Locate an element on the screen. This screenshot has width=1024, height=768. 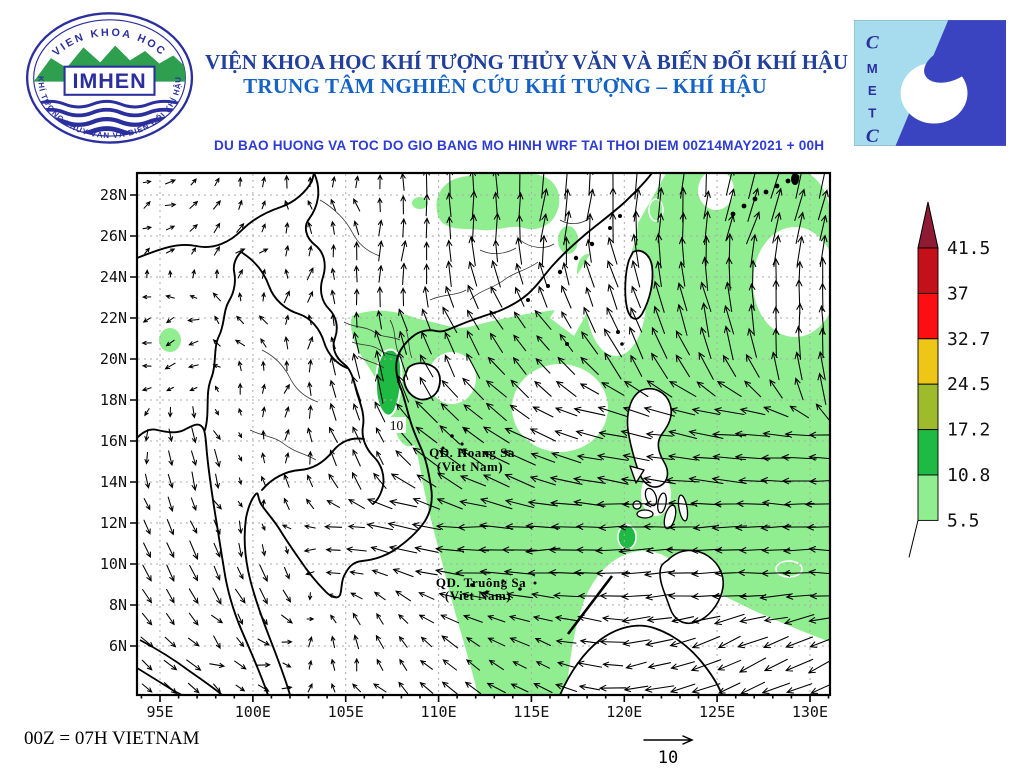
lon-tick-label: 120E is located at coordinates (624, 712).